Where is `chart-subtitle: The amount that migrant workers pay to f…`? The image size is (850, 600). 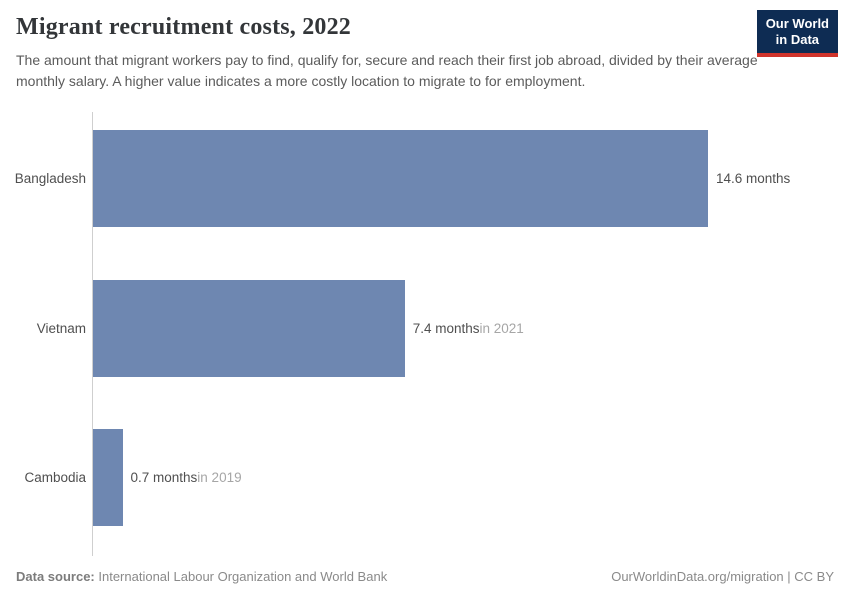 chart-subtitle: The amount that migrant workers pay to f… is located at coordinates (387, 70).